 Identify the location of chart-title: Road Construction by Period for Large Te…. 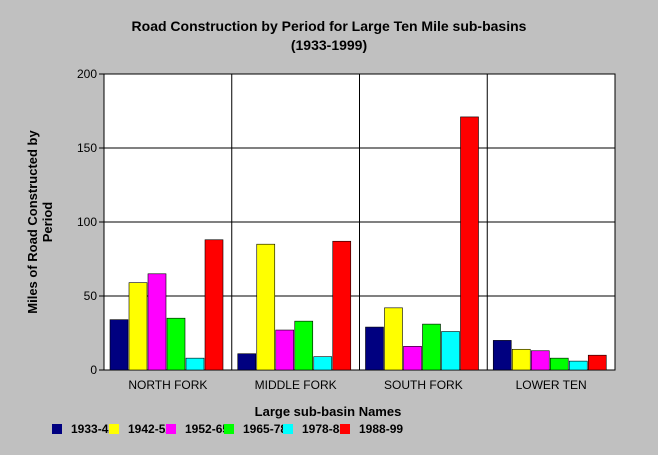
(329, 26).